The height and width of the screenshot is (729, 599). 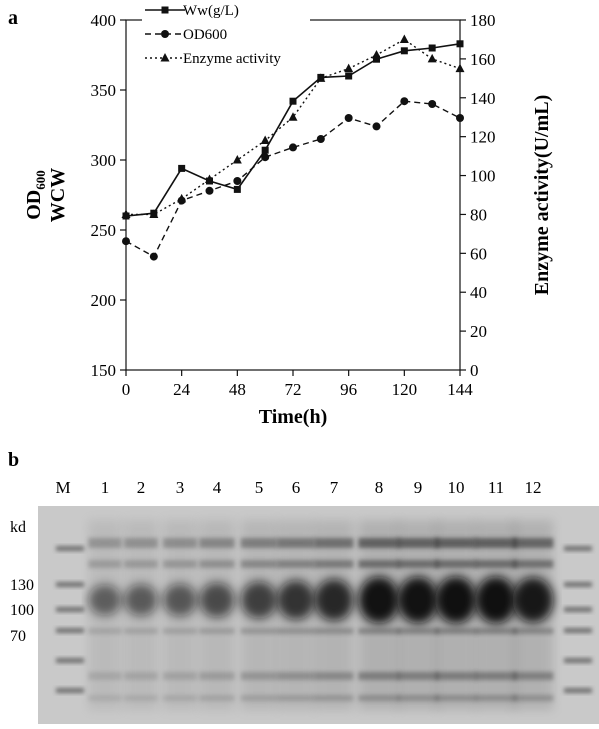 What do you see at coordinates (483, 20) in the screenshot?
I see `right-tick-label: 180` at bounding box center [483, 20].